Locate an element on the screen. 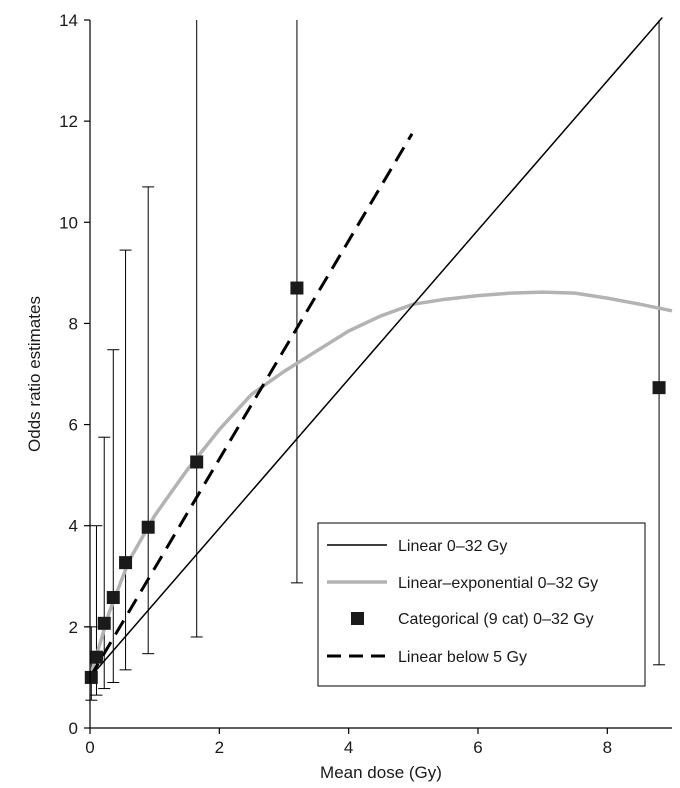  y-tick-label: 2 is located at coordinates (73, 627).